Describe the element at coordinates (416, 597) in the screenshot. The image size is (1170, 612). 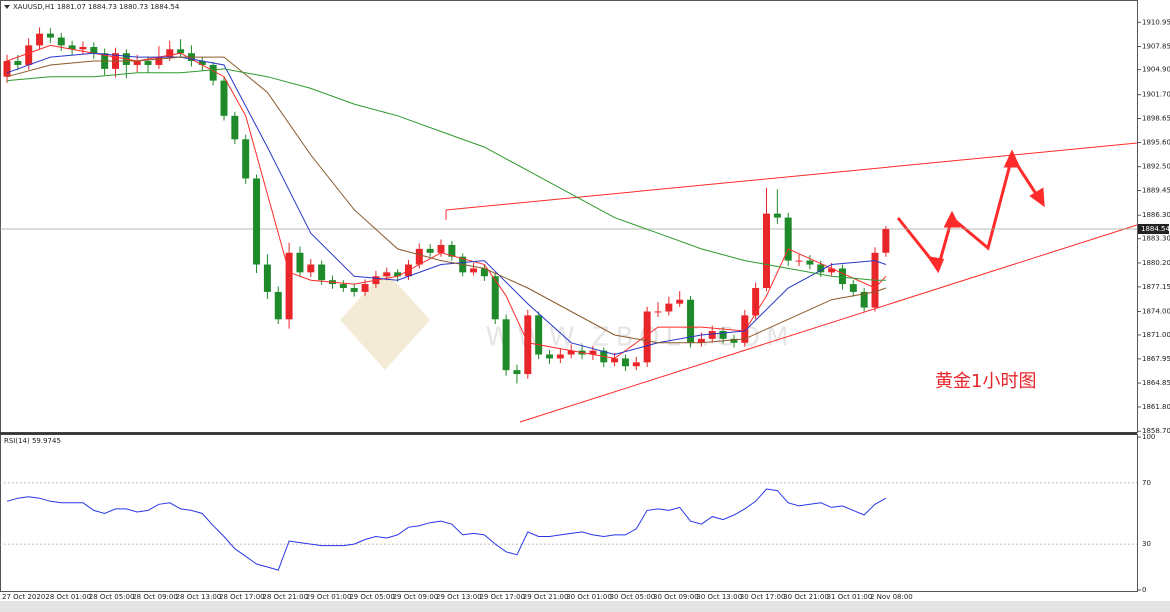
I see `x-tick-label: 29 Oct 09:00` at that location.